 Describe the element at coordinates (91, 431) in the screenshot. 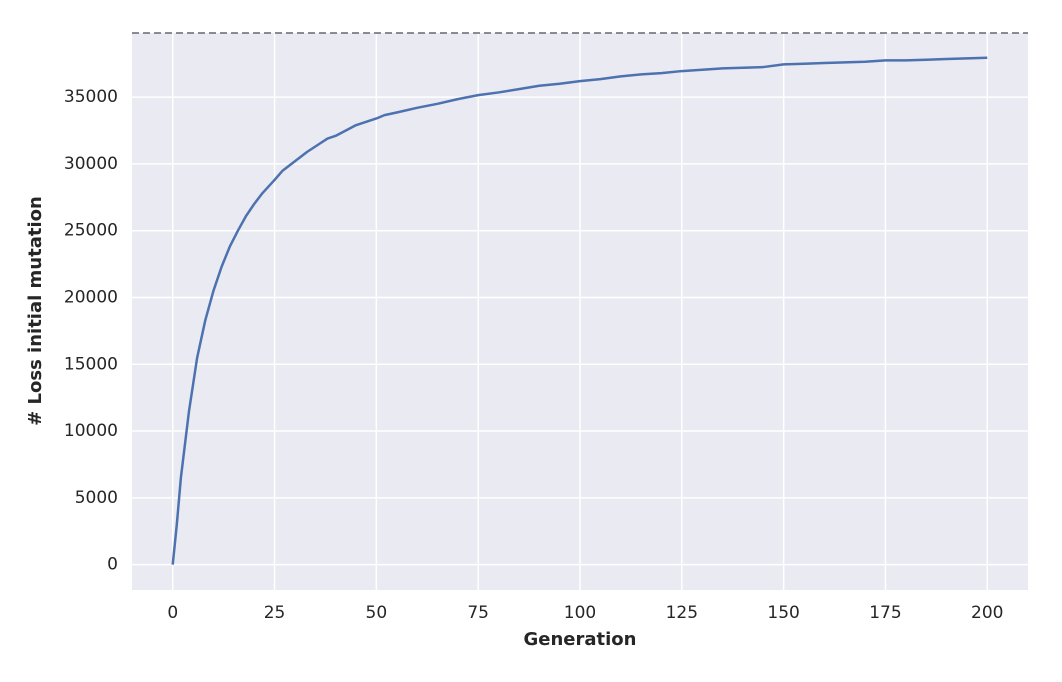

I see `y-tick-label: 10000` at that location.